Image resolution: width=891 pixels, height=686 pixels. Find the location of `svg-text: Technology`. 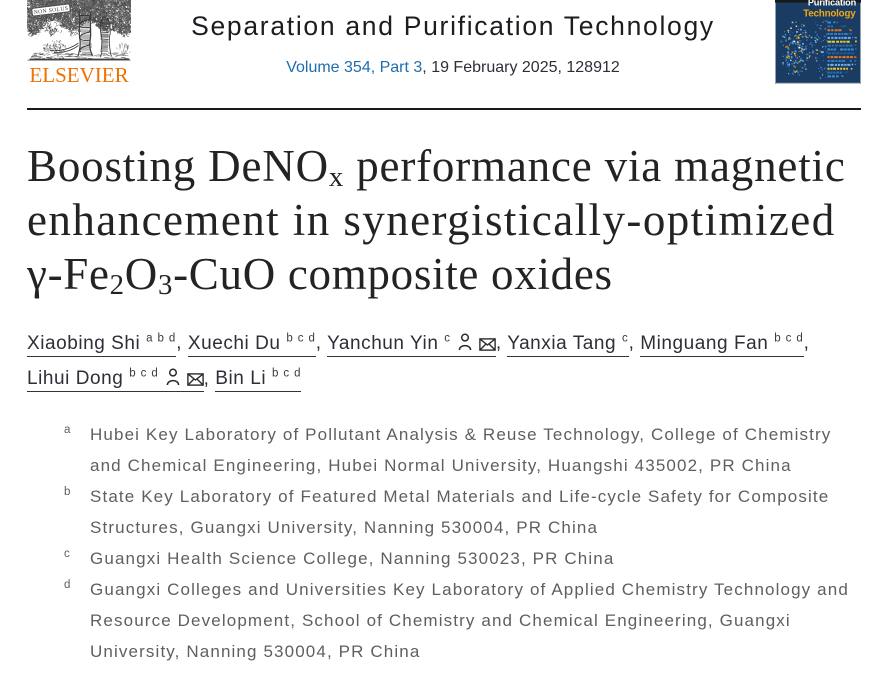

svg-text: Technology is located at coordinates (829, 13).